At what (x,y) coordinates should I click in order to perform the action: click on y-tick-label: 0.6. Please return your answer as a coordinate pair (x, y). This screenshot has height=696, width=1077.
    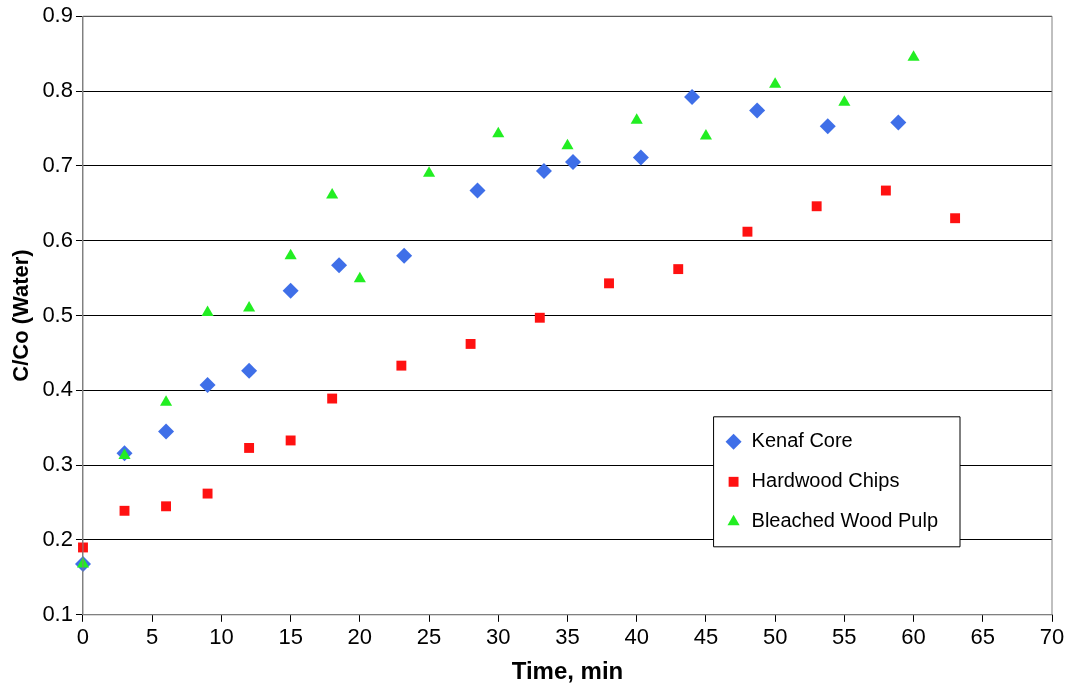
    Looking at the image, I should click on (57, 239).